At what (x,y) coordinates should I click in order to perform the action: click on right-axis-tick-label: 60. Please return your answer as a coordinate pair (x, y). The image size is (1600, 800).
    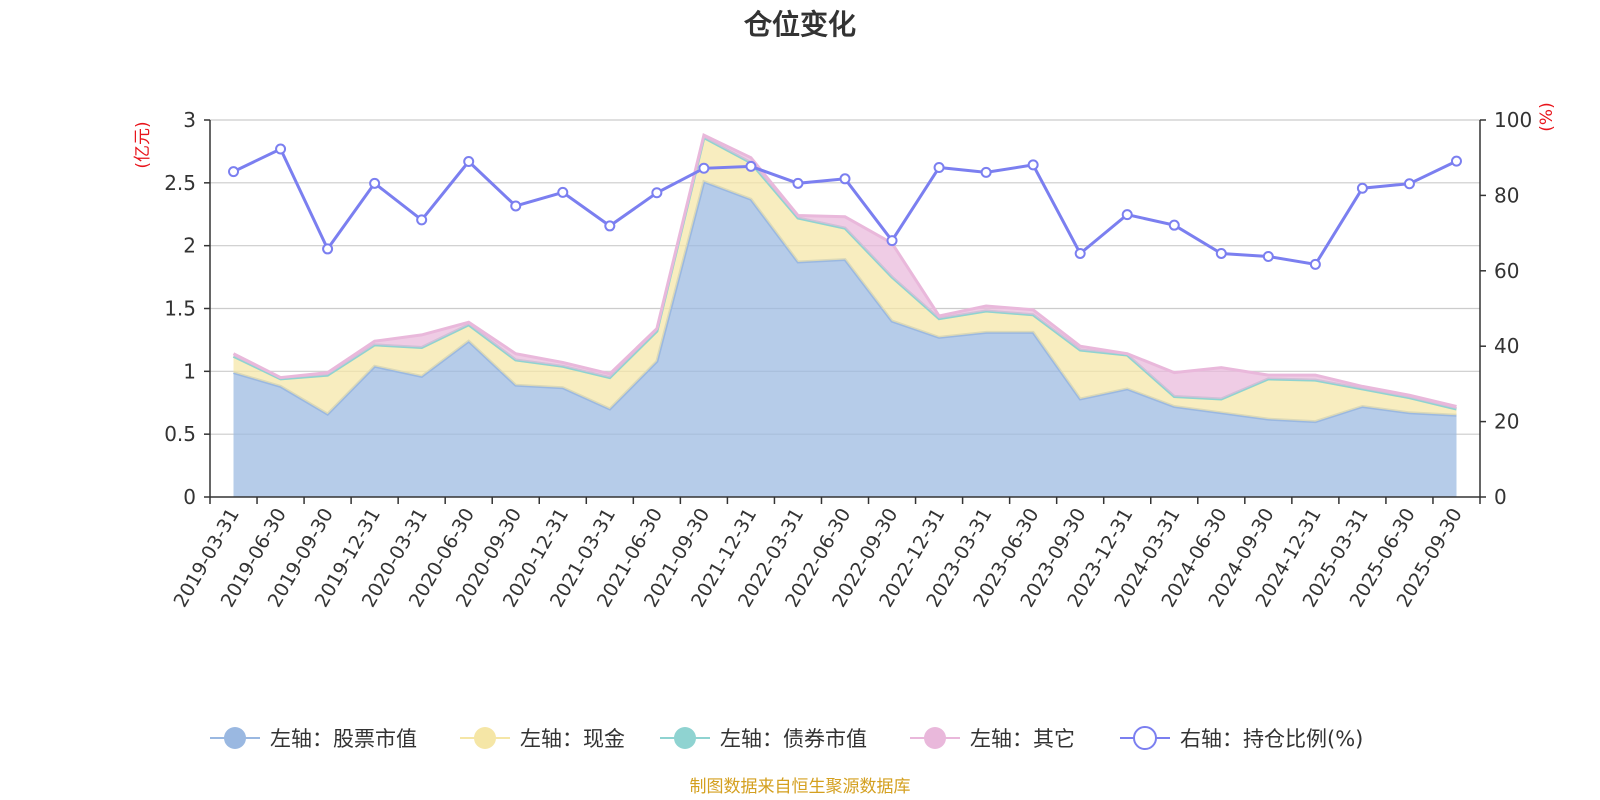
    Looking at the image, I should click on (1506, 271).